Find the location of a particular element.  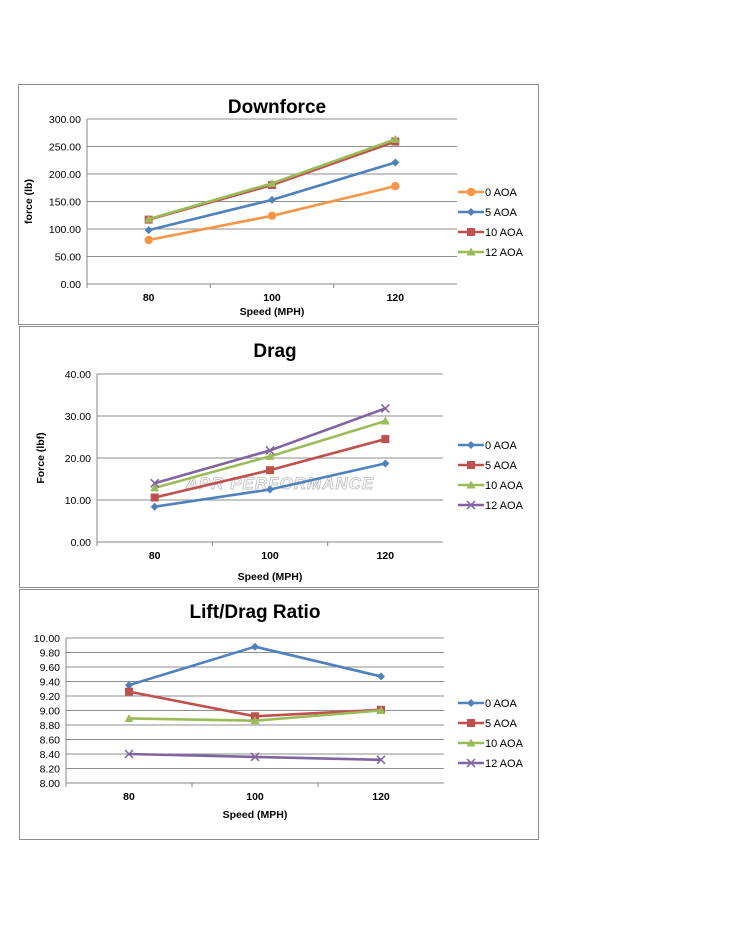

y-tick-label: 0.00 is located at coordinates (81, 543).